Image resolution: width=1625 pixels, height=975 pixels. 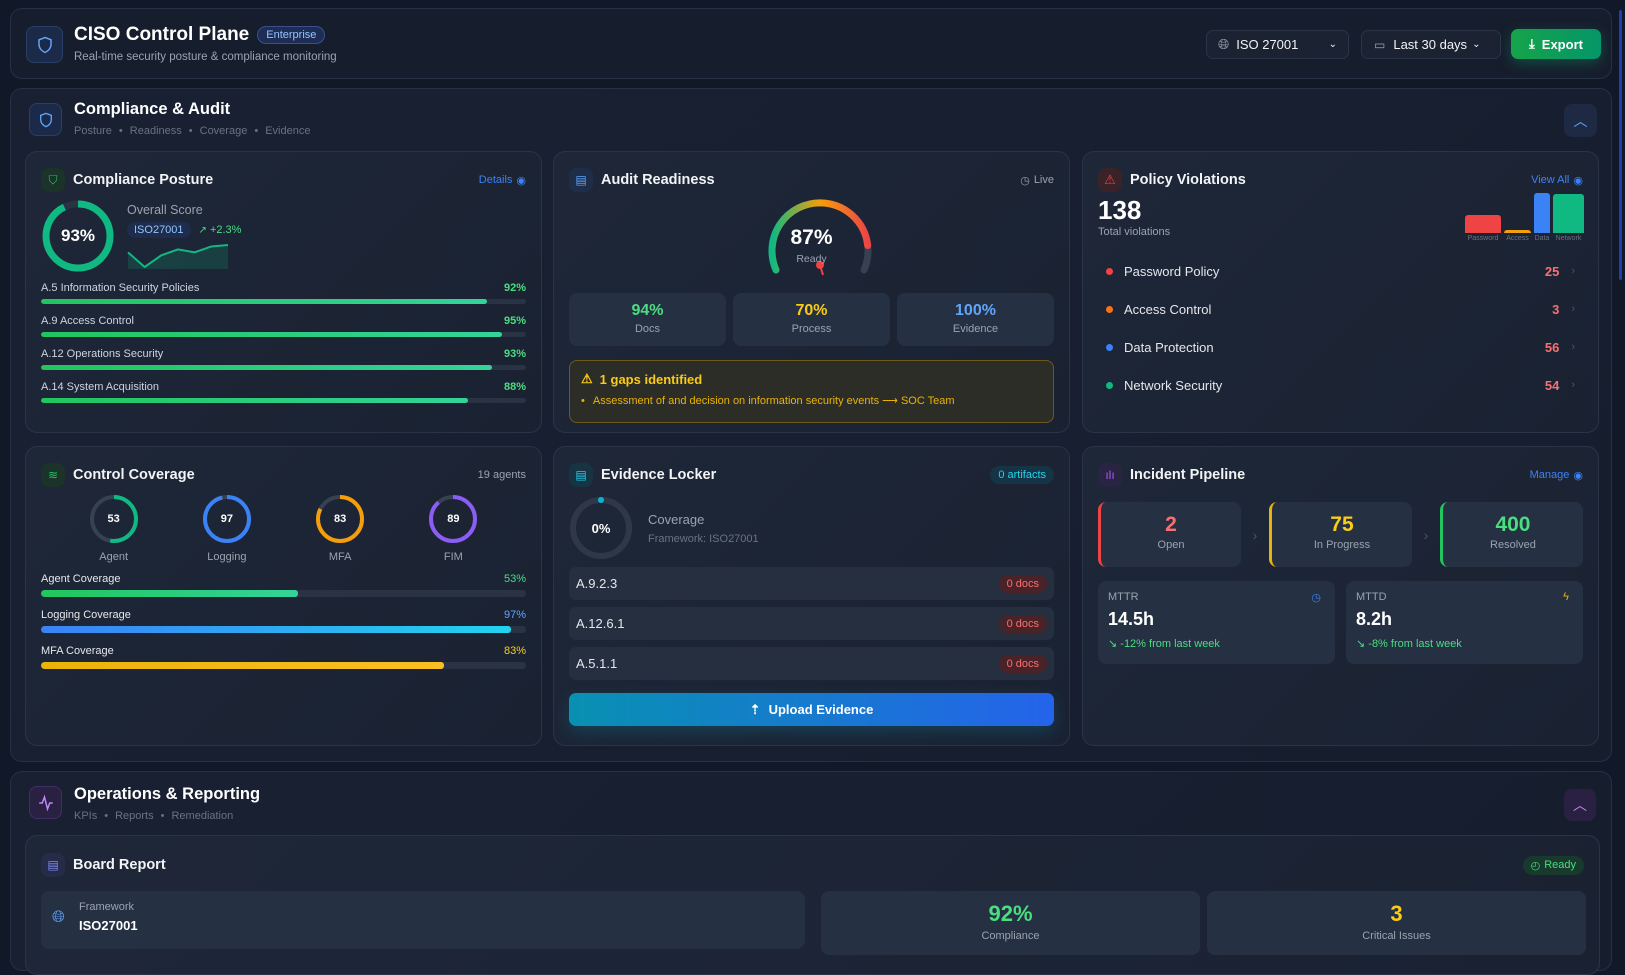 I want to click on board-framework-label: Framework, so click(x=107, y=907).